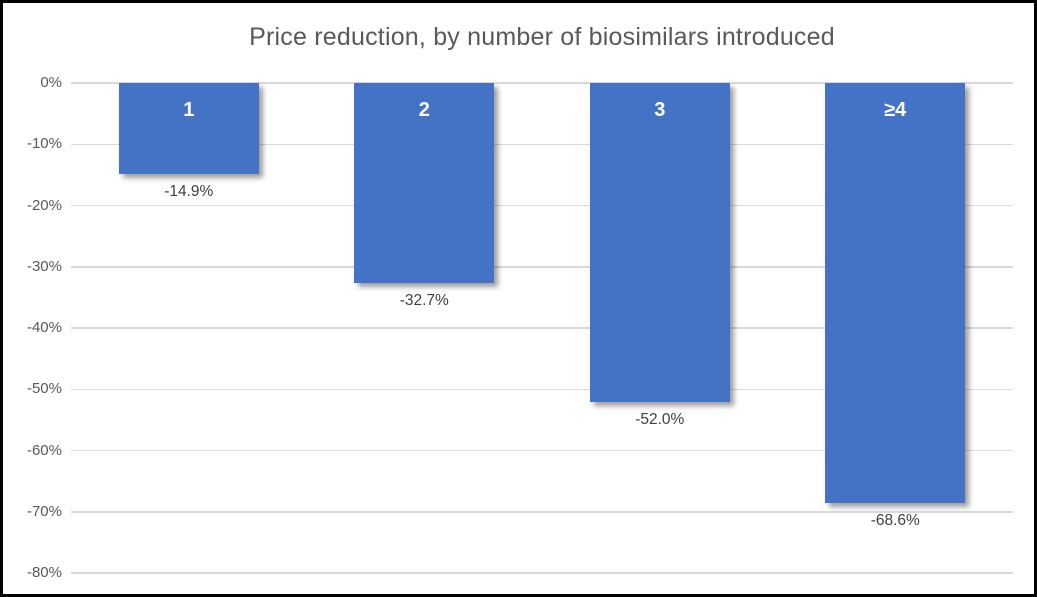 The height and width of the screenshot is (597, 1037). I want to click on y-axis-tick-label: -20%, so click(44, 205).